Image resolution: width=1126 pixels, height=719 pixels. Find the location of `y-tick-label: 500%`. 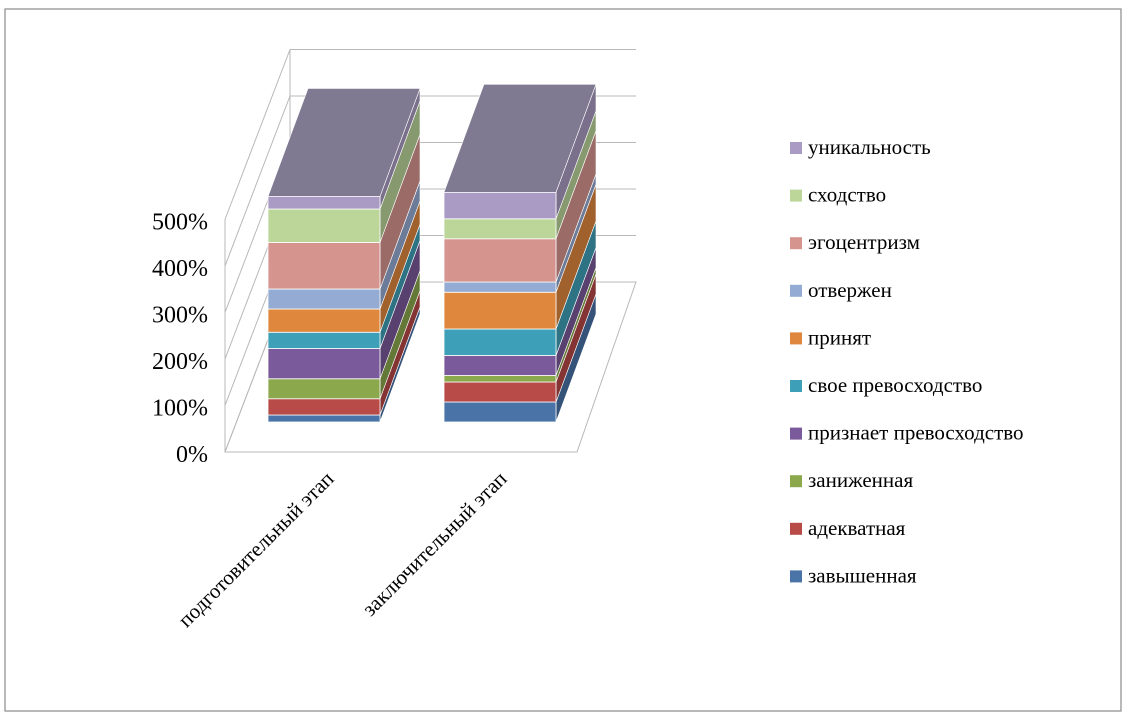

y-tick-label: 500% is located at coordinates (180, 223).